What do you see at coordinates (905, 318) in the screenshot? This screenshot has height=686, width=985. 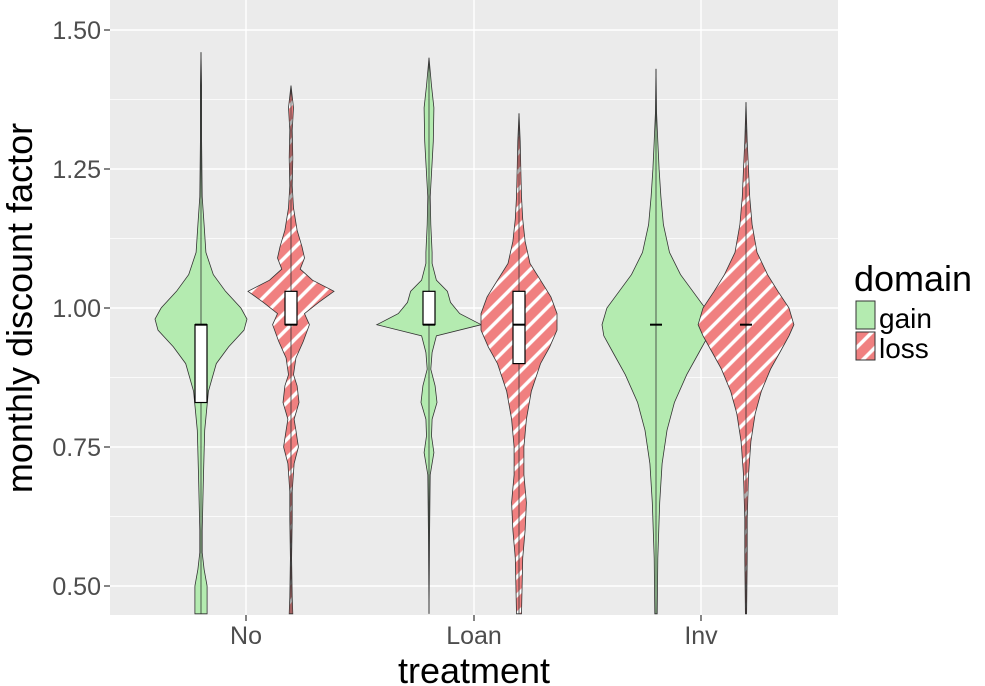 I see `legend-label-gain: gain` at bounding box center [905, 318].